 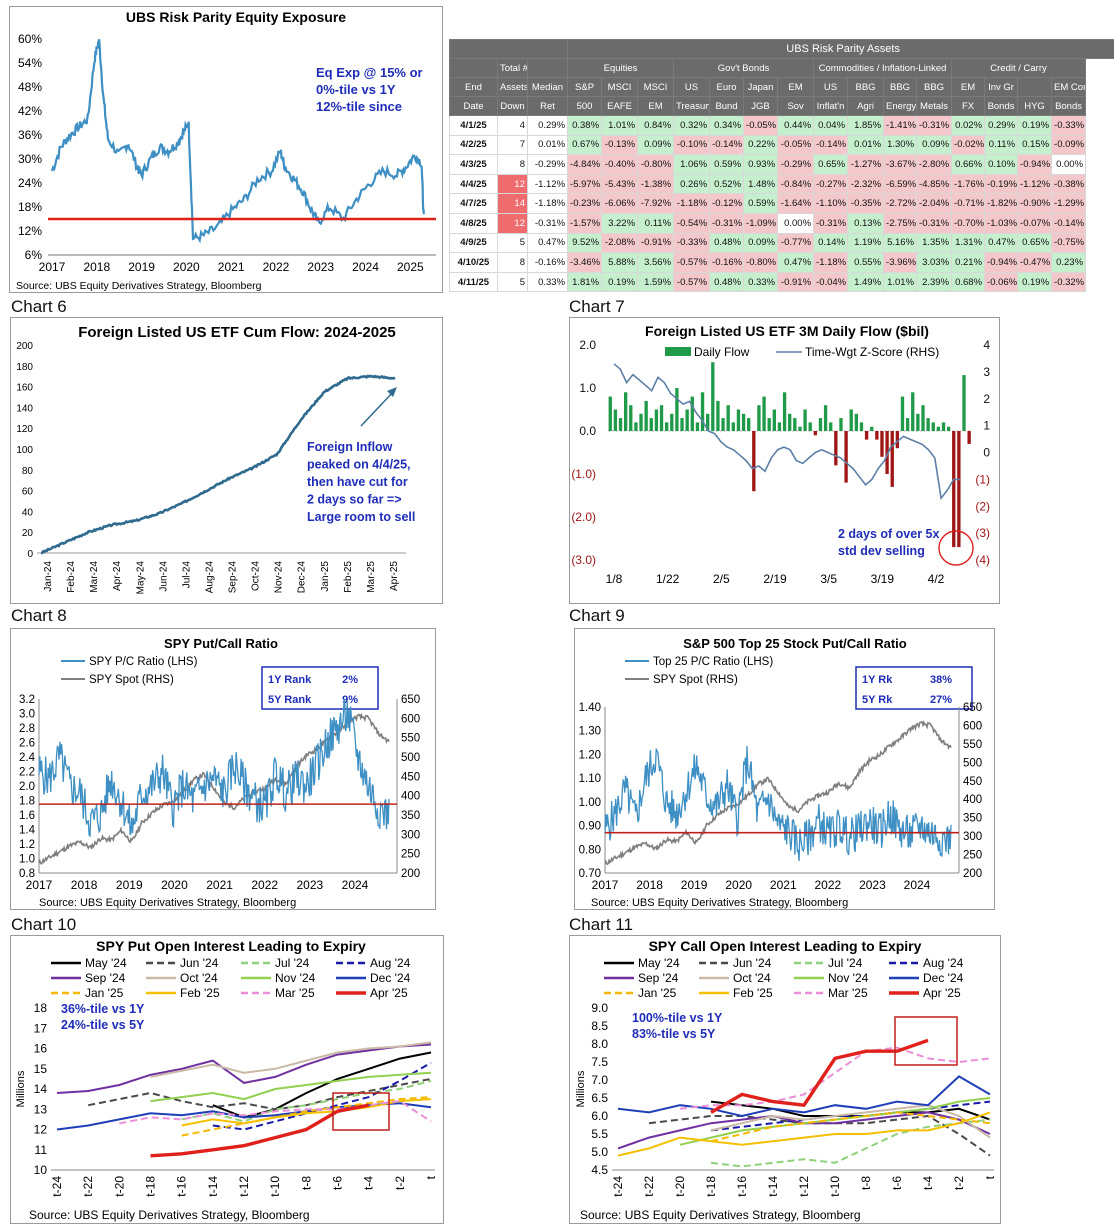 I want to click on putoi-ytick: 16, so click(x=41, y=1049).